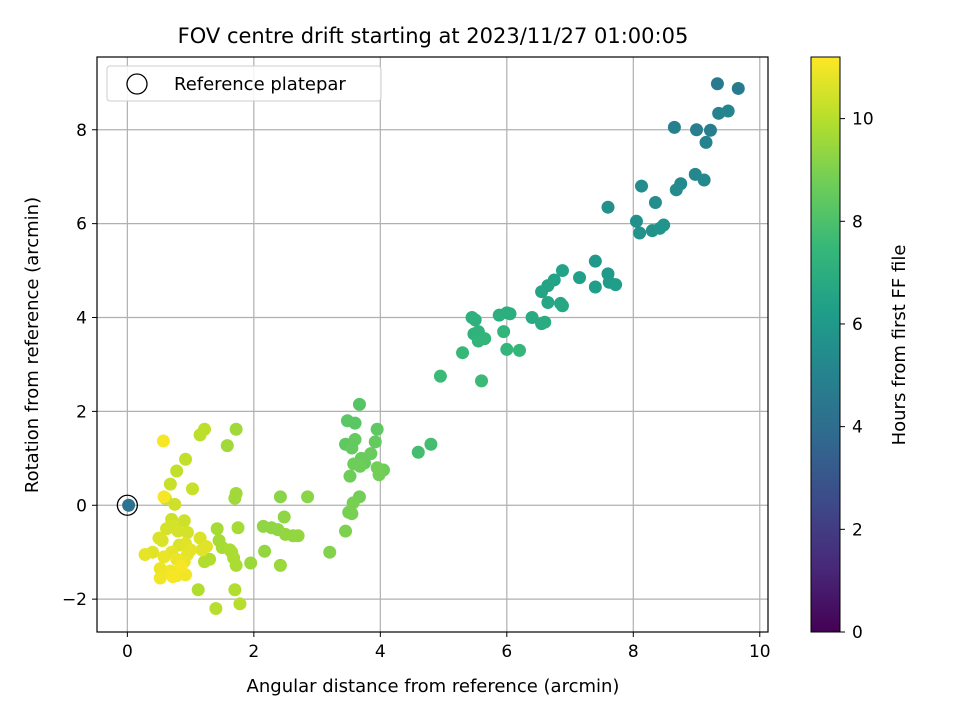 This screenshot has height=720, width=960. Describe the element at coordinates (81, 131) in the screenshot. I see `y-tick-label: 8` at that location.